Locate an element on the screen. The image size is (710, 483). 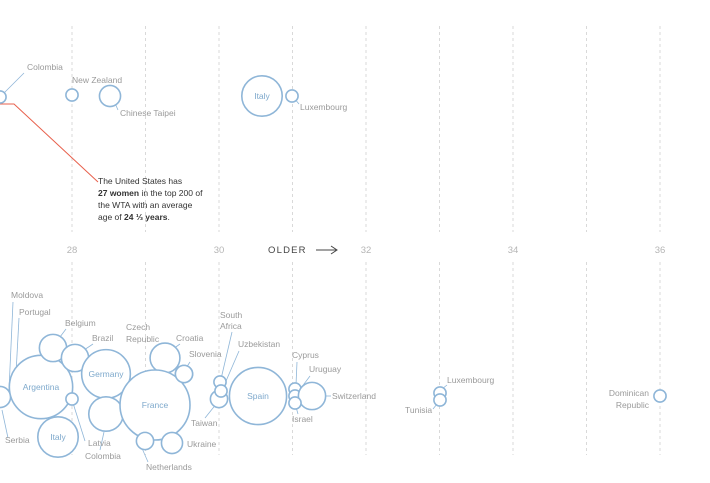
top-italy-bubble is located at coordinates (262, 96).